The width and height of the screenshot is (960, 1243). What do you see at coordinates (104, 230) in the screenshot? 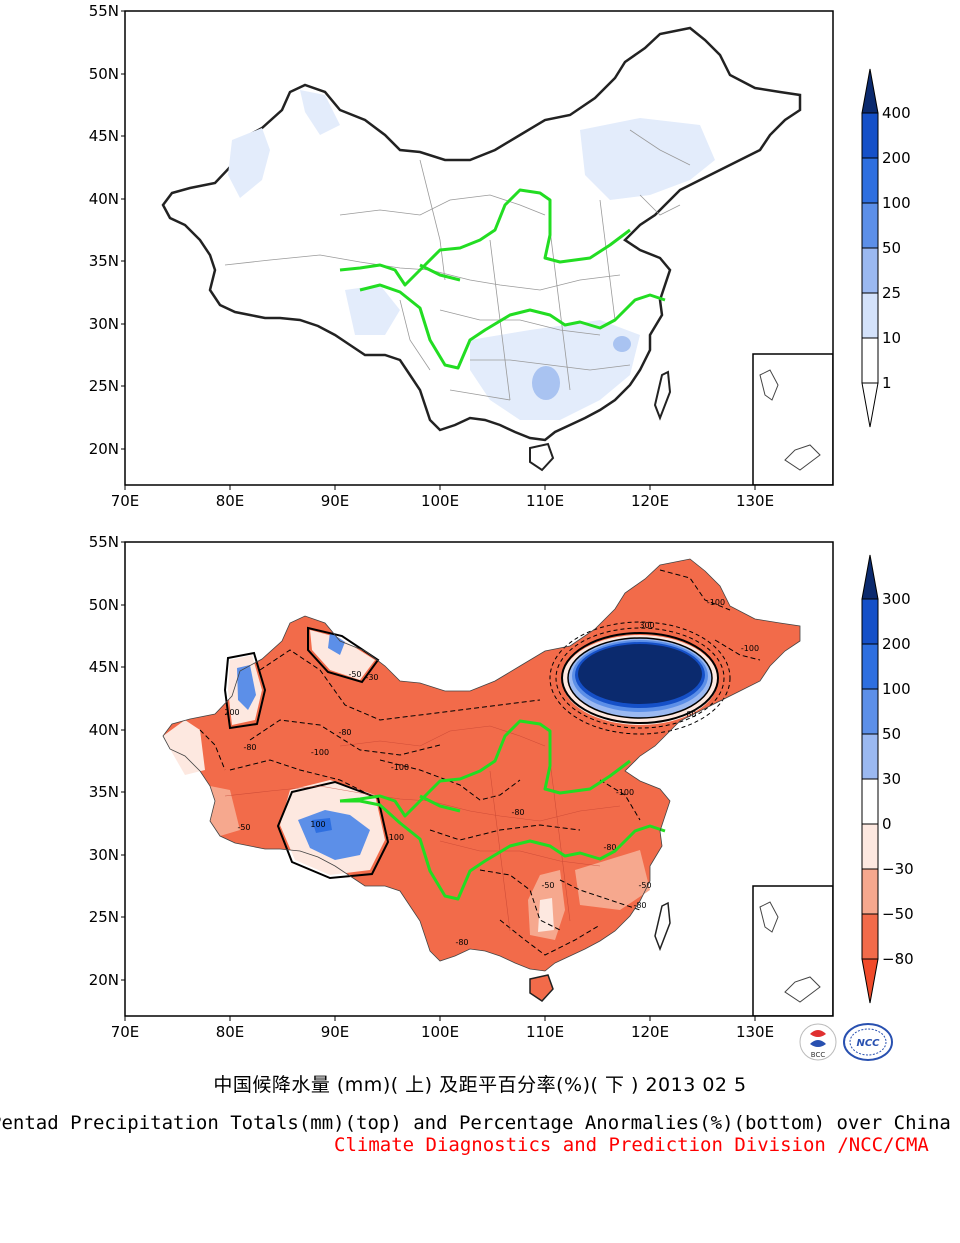
I see `top-lat-axis: 55N 50N 45N 40N 35N 30N 25N 20N` at bounding box center [104, 230].